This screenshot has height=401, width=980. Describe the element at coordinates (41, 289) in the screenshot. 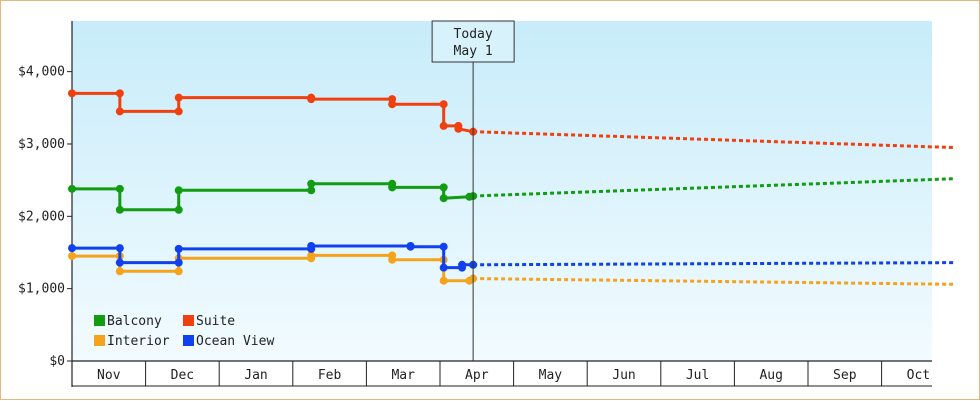

I see `y-tick-label: $1,000` at that location.